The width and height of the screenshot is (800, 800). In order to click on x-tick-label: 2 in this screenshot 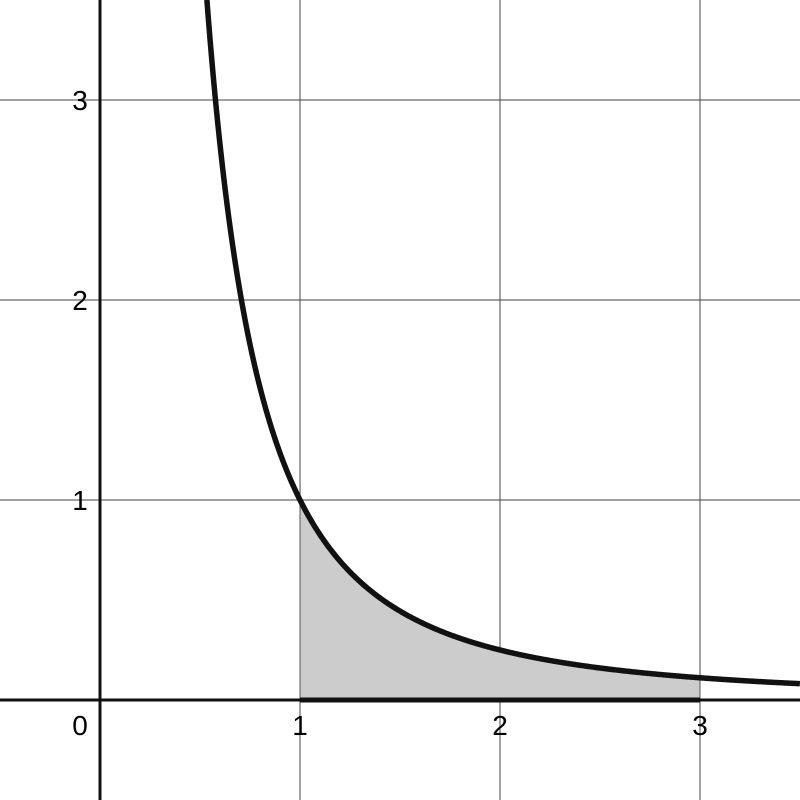, I will do `click(500, 725)`.